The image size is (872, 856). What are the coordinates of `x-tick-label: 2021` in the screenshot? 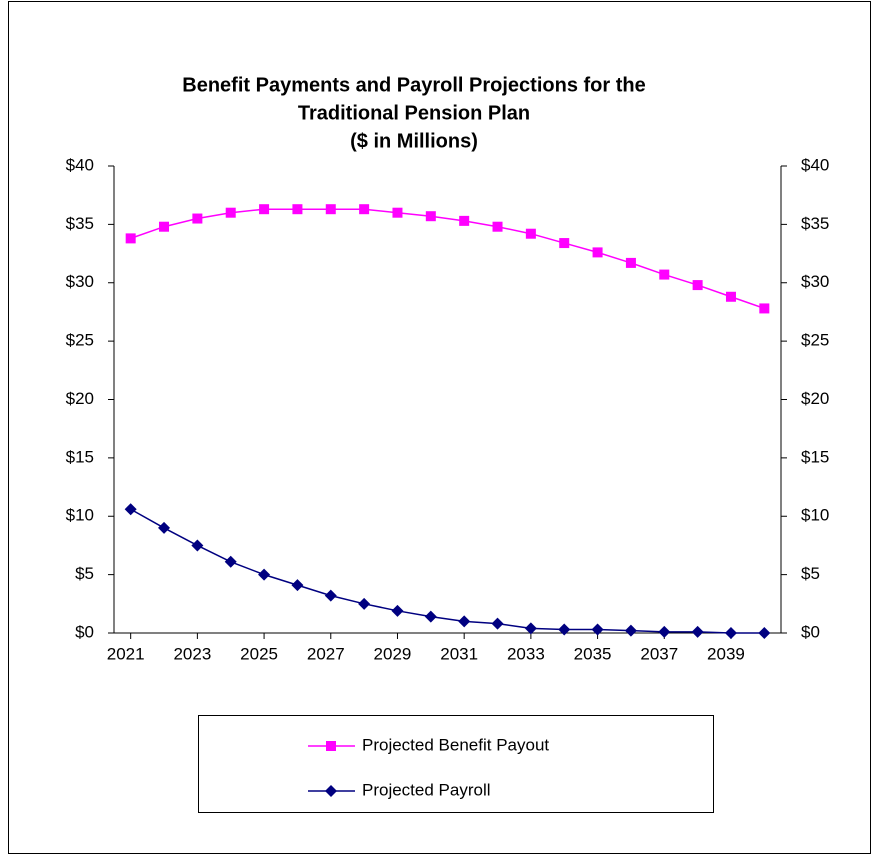 It's located at (126, 653).